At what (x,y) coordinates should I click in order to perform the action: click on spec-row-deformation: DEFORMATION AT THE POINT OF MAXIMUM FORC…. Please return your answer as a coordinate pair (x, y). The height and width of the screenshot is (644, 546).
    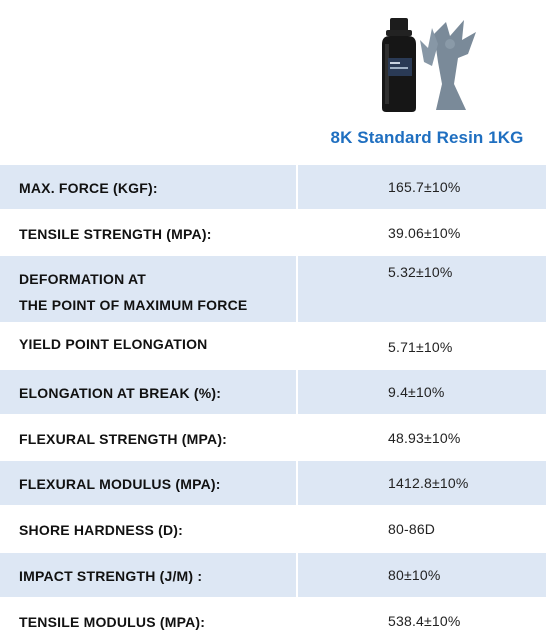
    Looking at the image, I should click on (273, 290).